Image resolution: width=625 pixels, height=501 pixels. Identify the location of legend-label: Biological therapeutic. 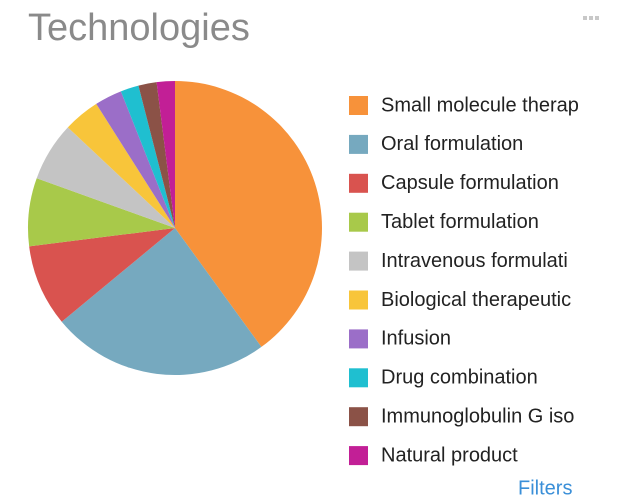
(476, 300).